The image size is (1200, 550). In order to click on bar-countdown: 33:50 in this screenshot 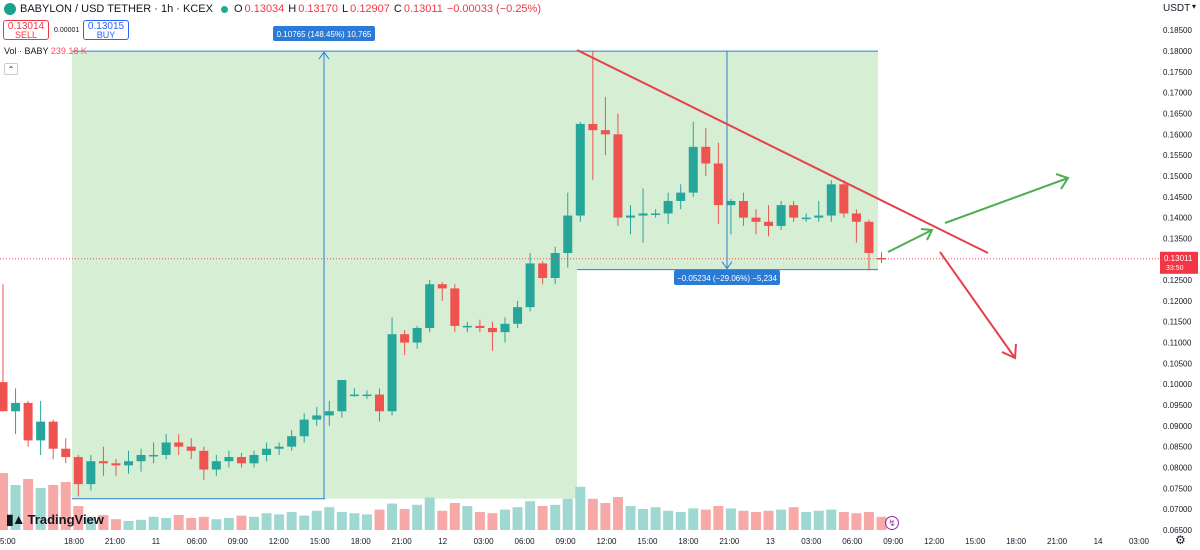, I will do `click(1175, 268)`.